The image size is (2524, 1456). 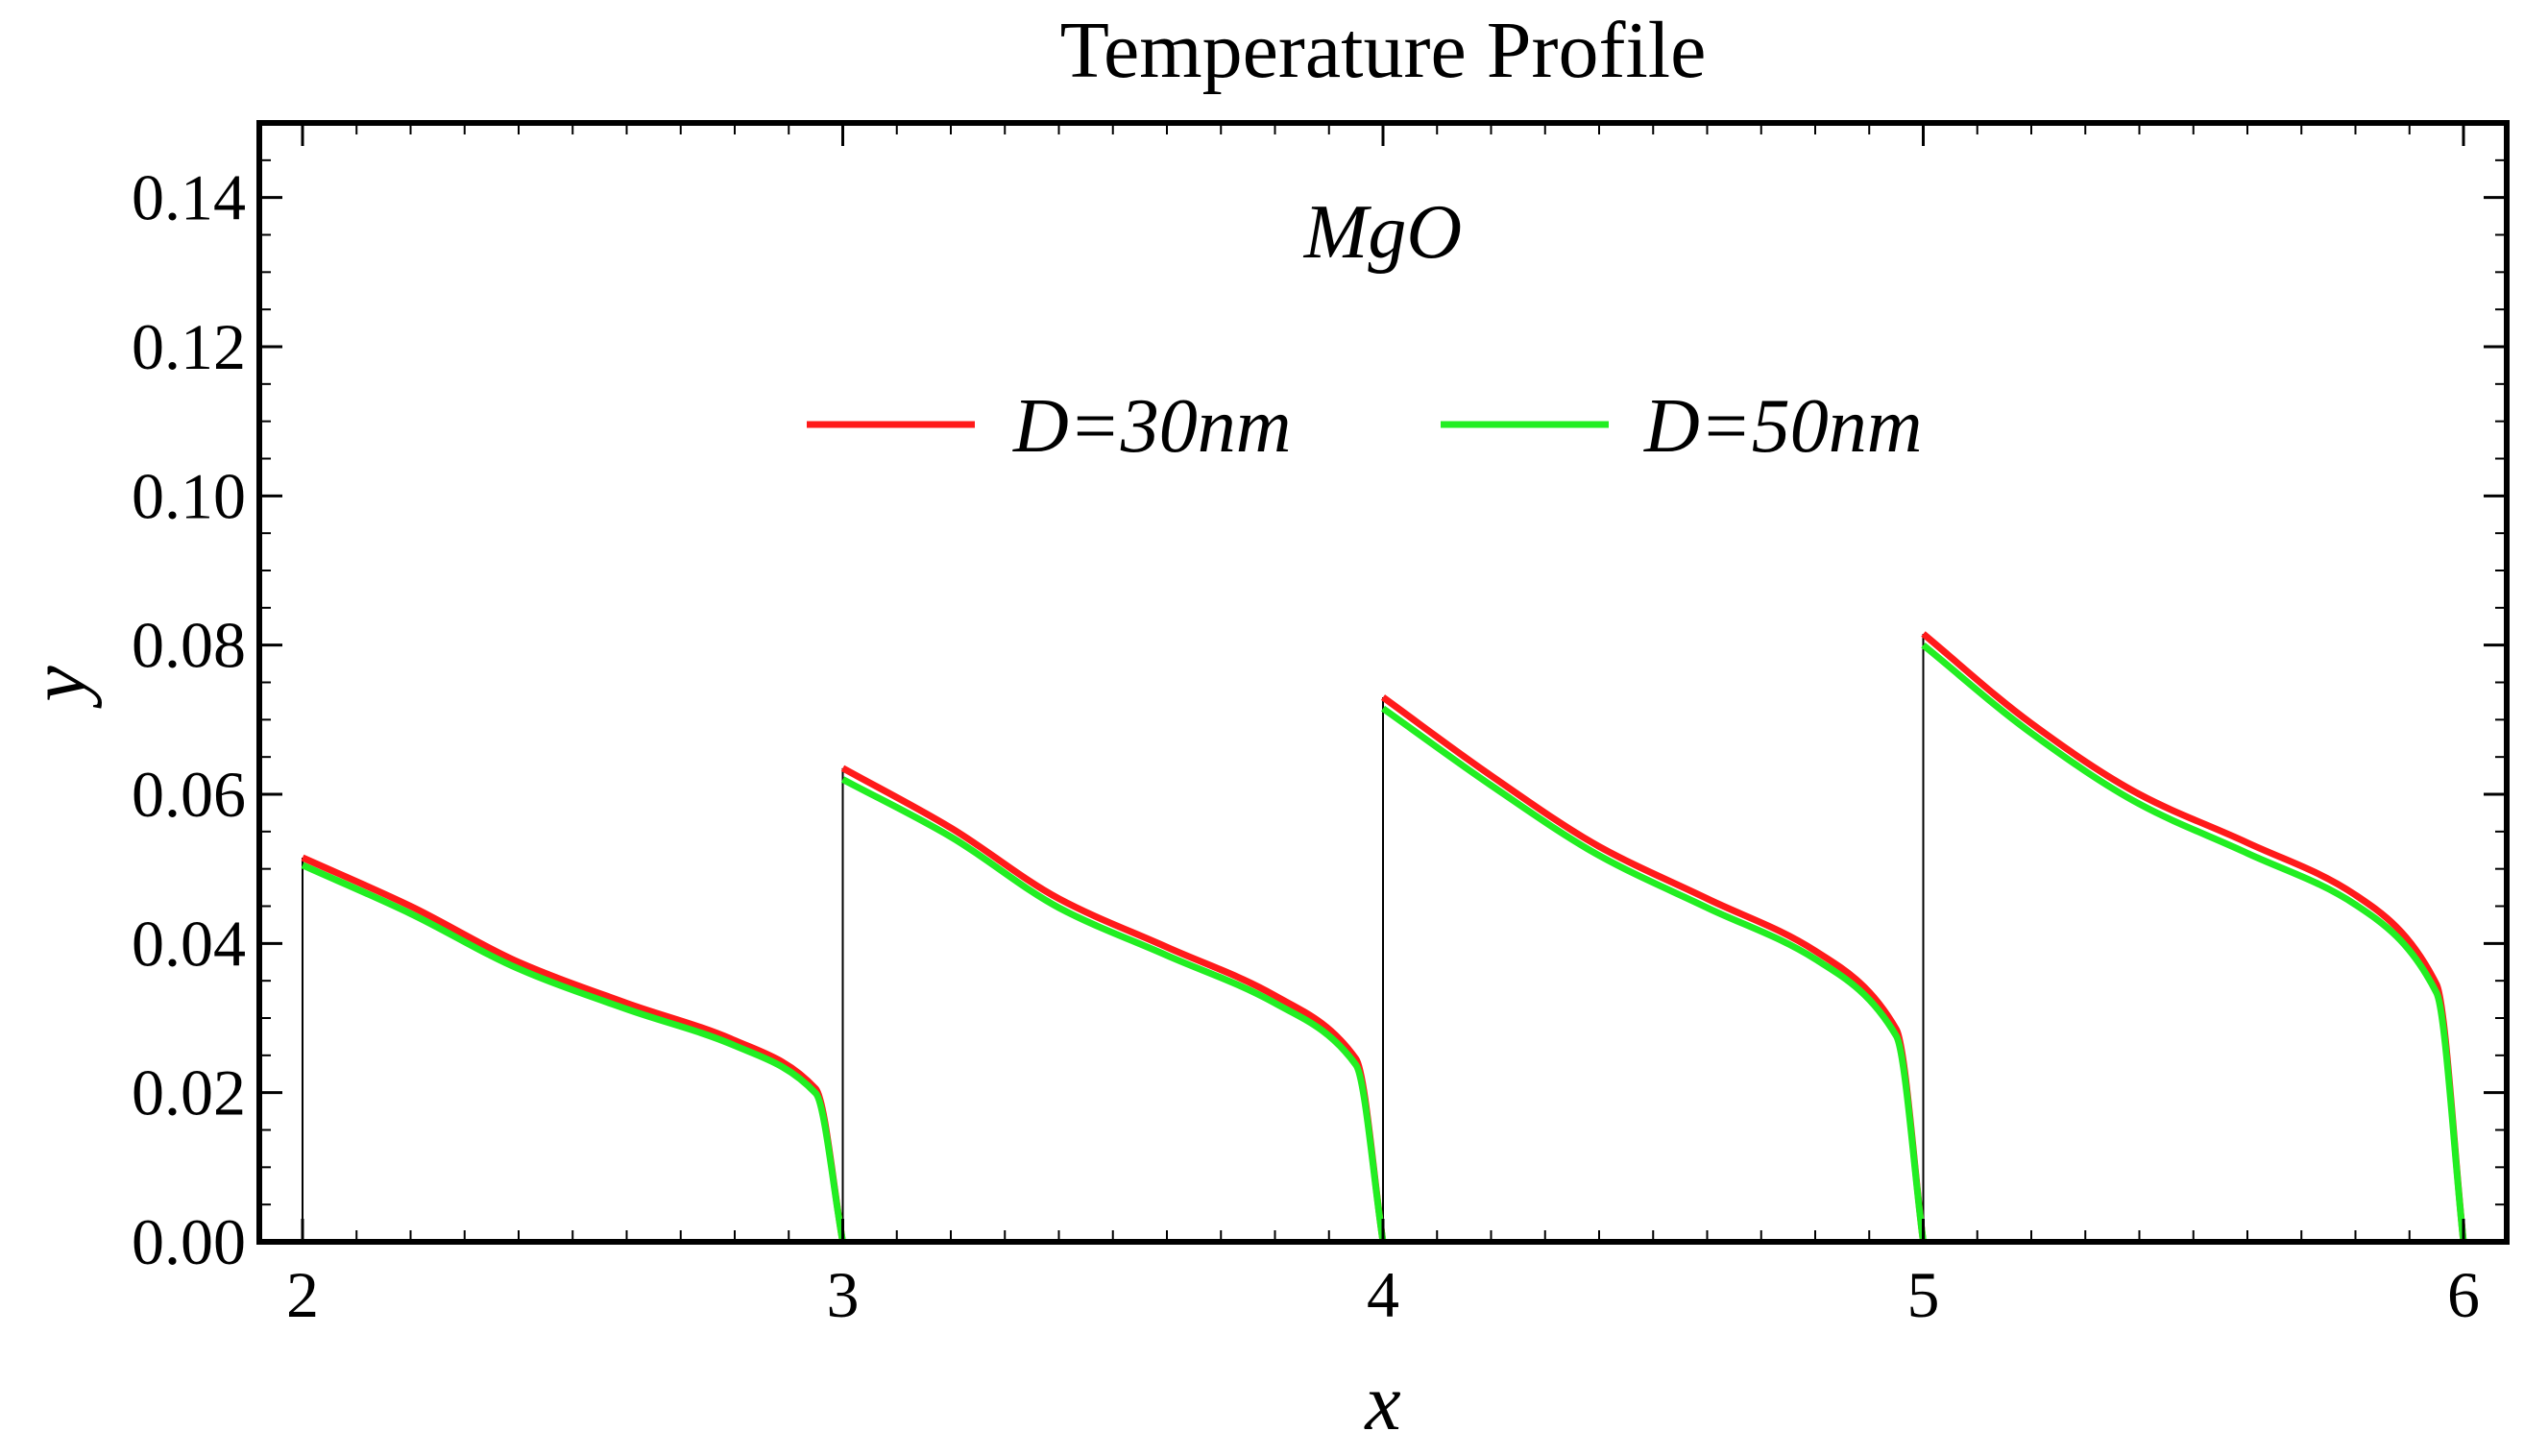 What do you see at coordinates (1152, 427) in the screenshot?
I see `legend-label-1: D=30nm` at bounding box center [1152, 427].